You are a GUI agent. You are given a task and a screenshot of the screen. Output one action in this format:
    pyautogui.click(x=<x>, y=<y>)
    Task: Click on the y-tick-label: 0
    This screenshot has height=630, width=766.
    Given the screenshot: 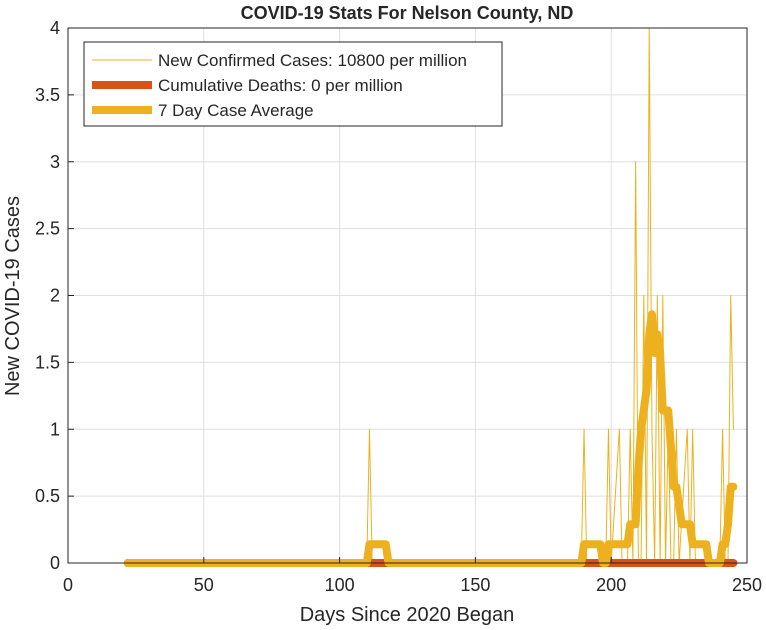 What is the action you would take?
    pyautogui.click(x=55, y=563)
    